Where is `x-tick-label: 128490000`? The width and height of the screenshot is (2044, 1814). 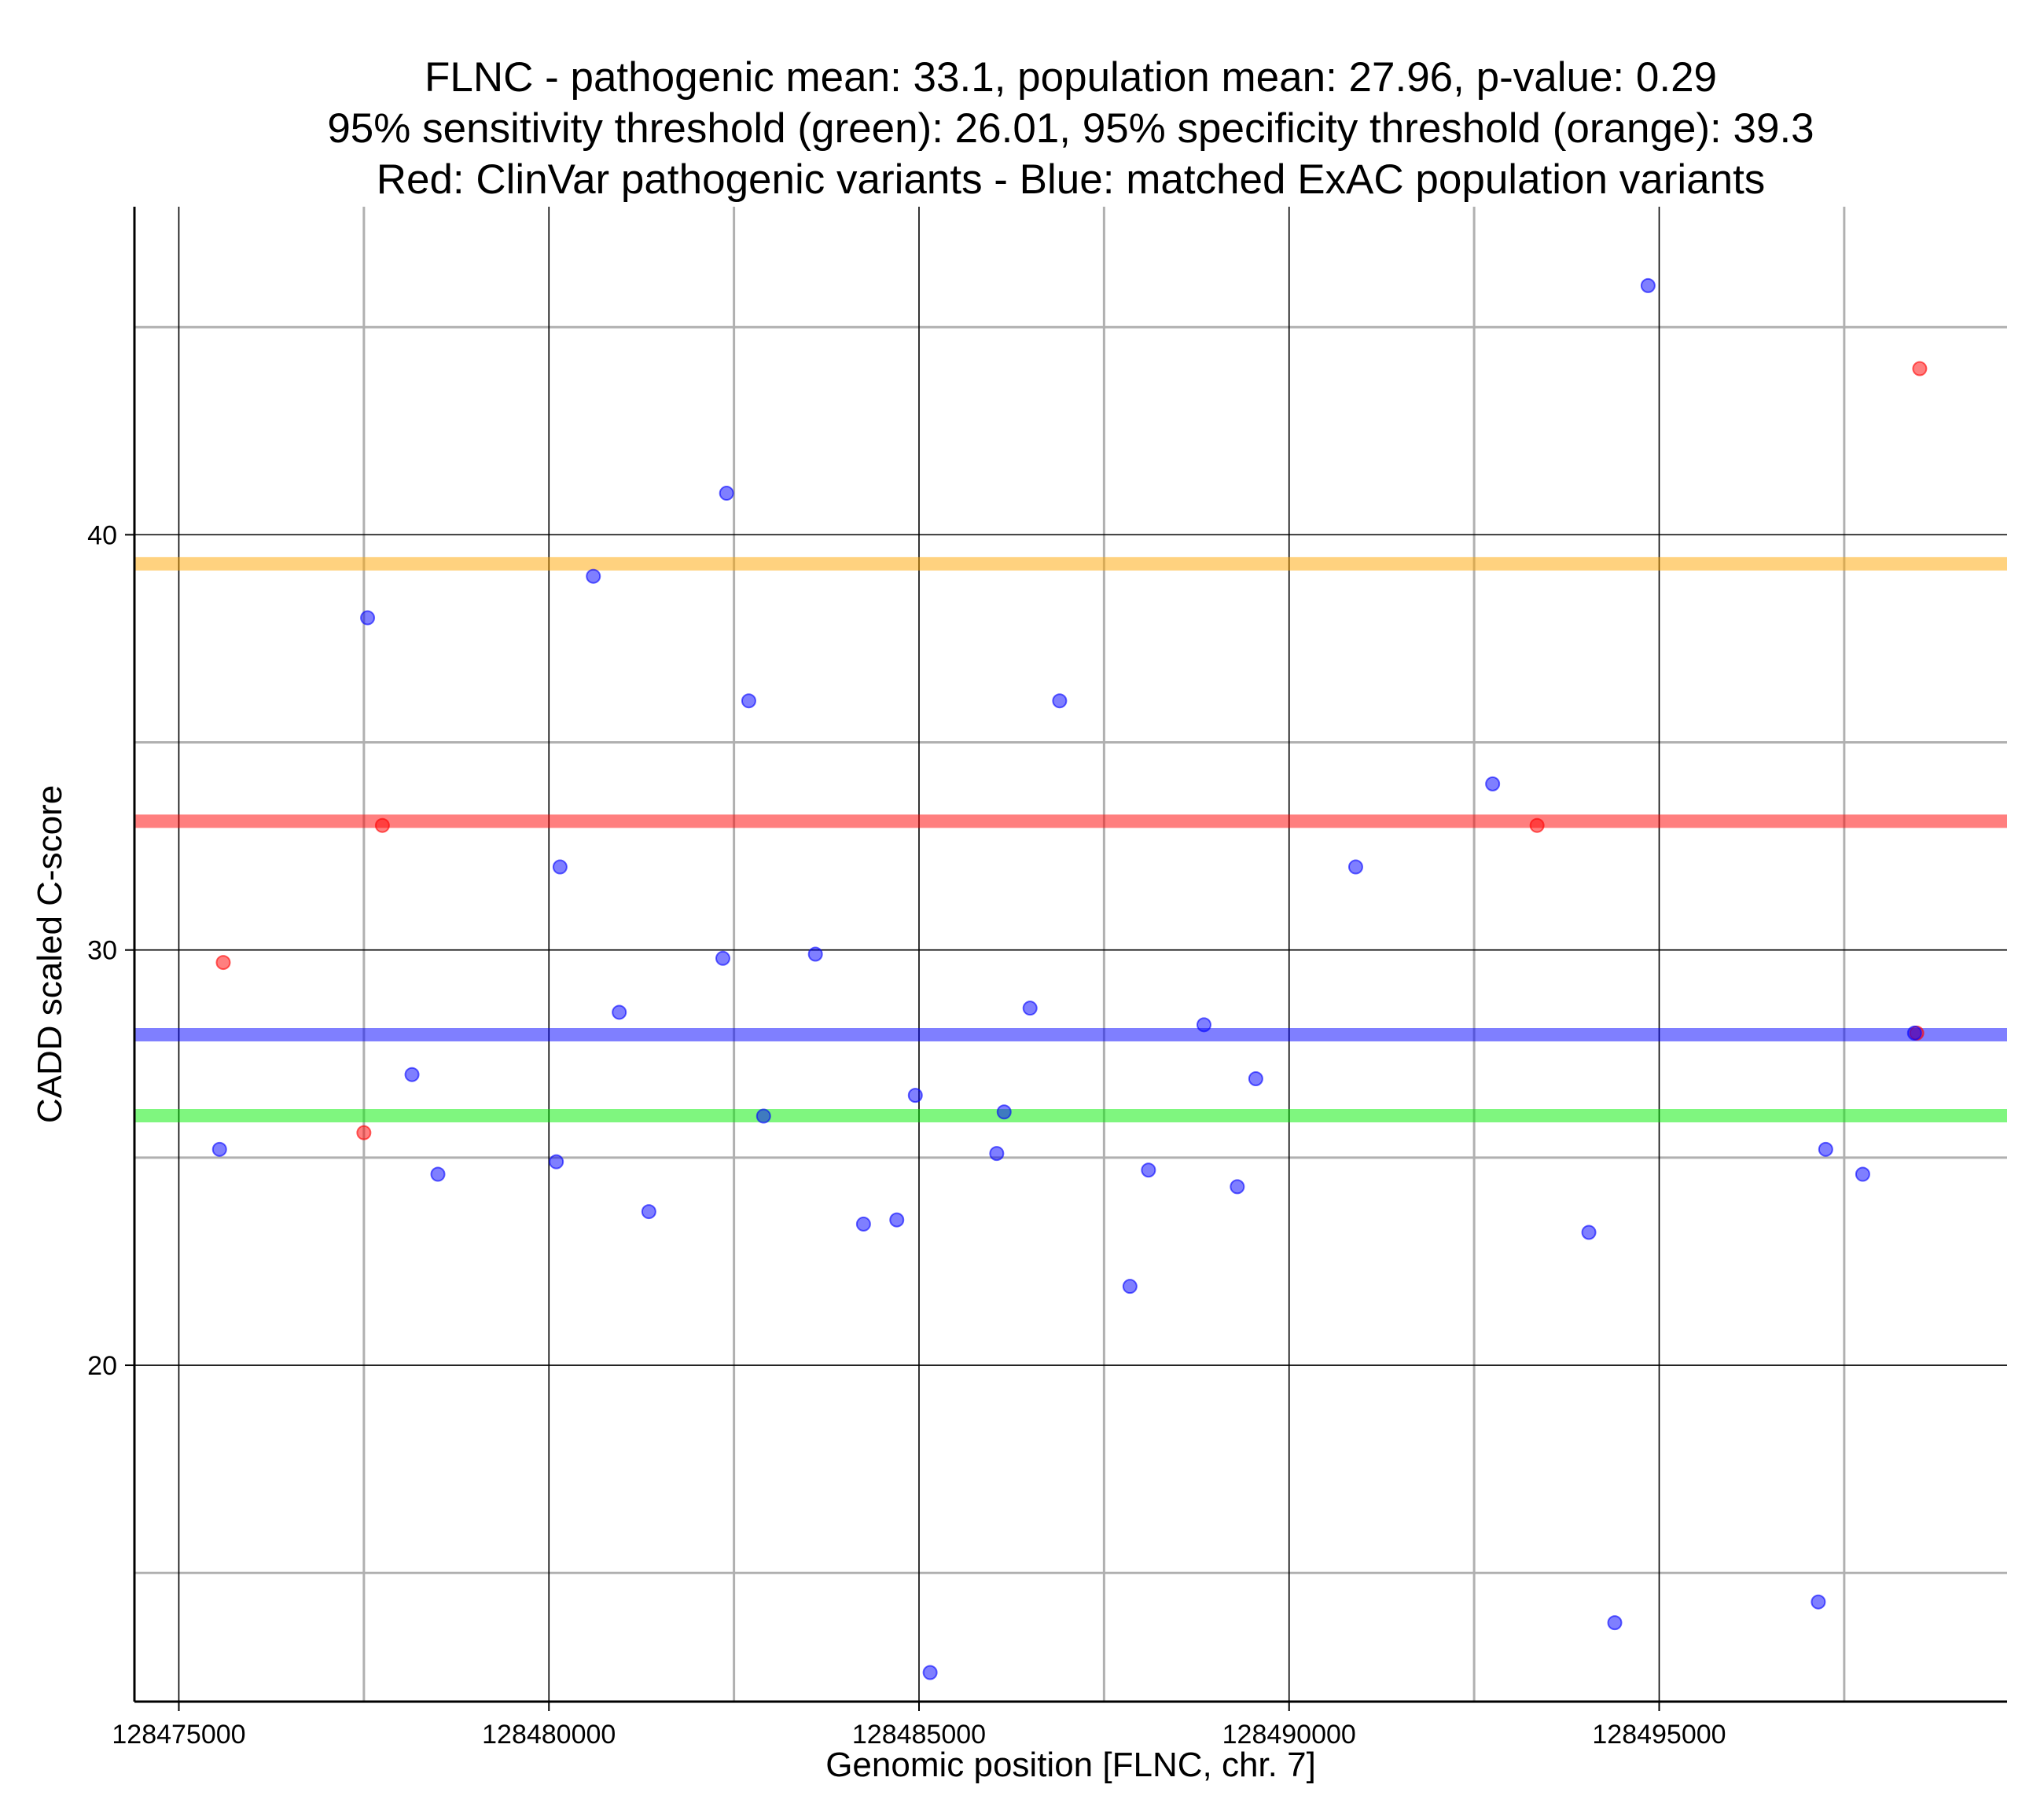 x-tick-label: 128490000 is located at coordinates (1289, 1735).